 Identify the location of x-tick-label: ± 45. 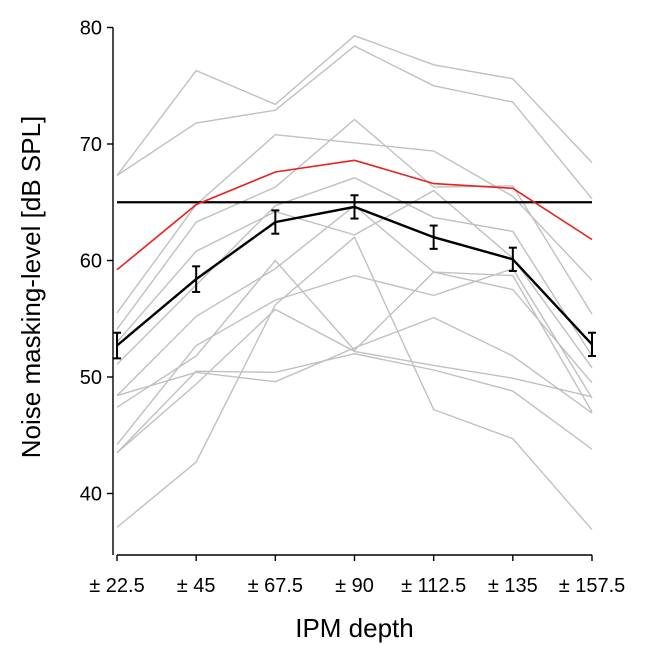
(196, 586).